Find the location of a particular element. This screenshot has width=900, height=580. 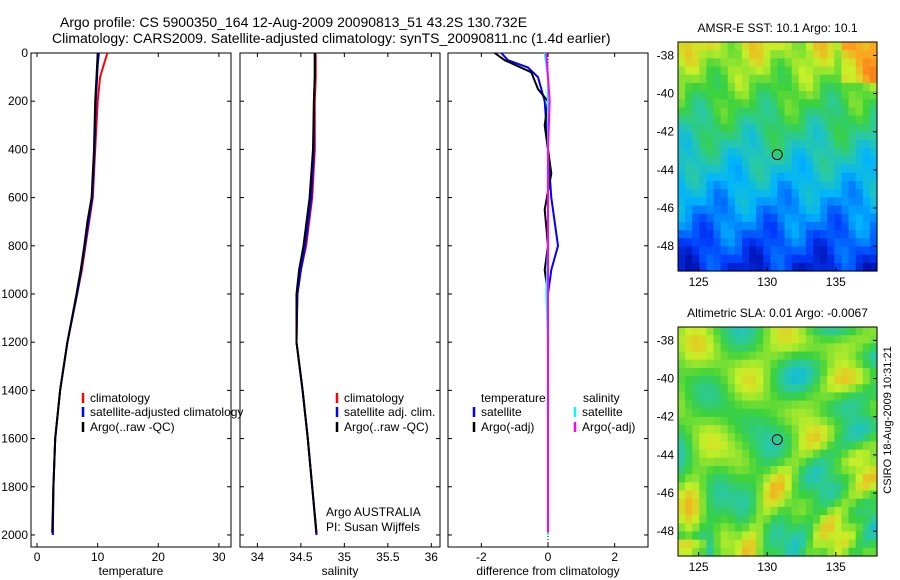

y-tick-label: 800 is located at coordinates (18, 246).